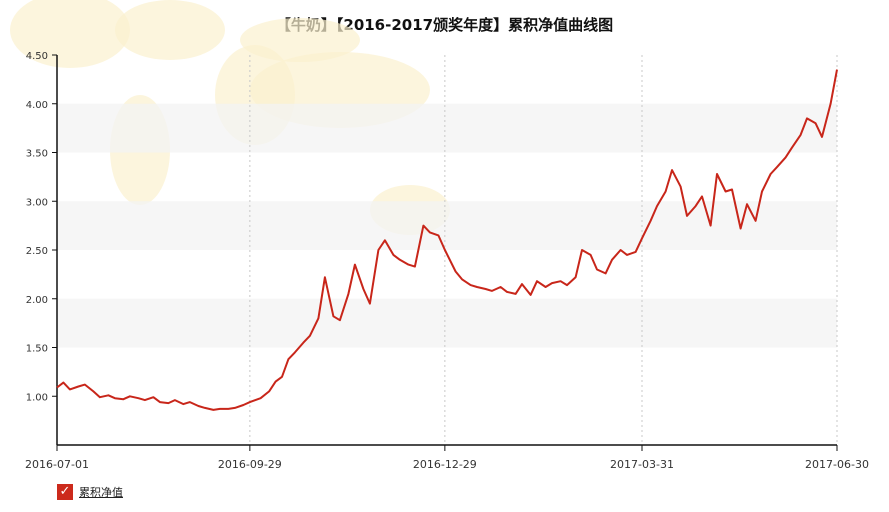  I want to click on y-tick-label: 2.00, so click(37, 300).